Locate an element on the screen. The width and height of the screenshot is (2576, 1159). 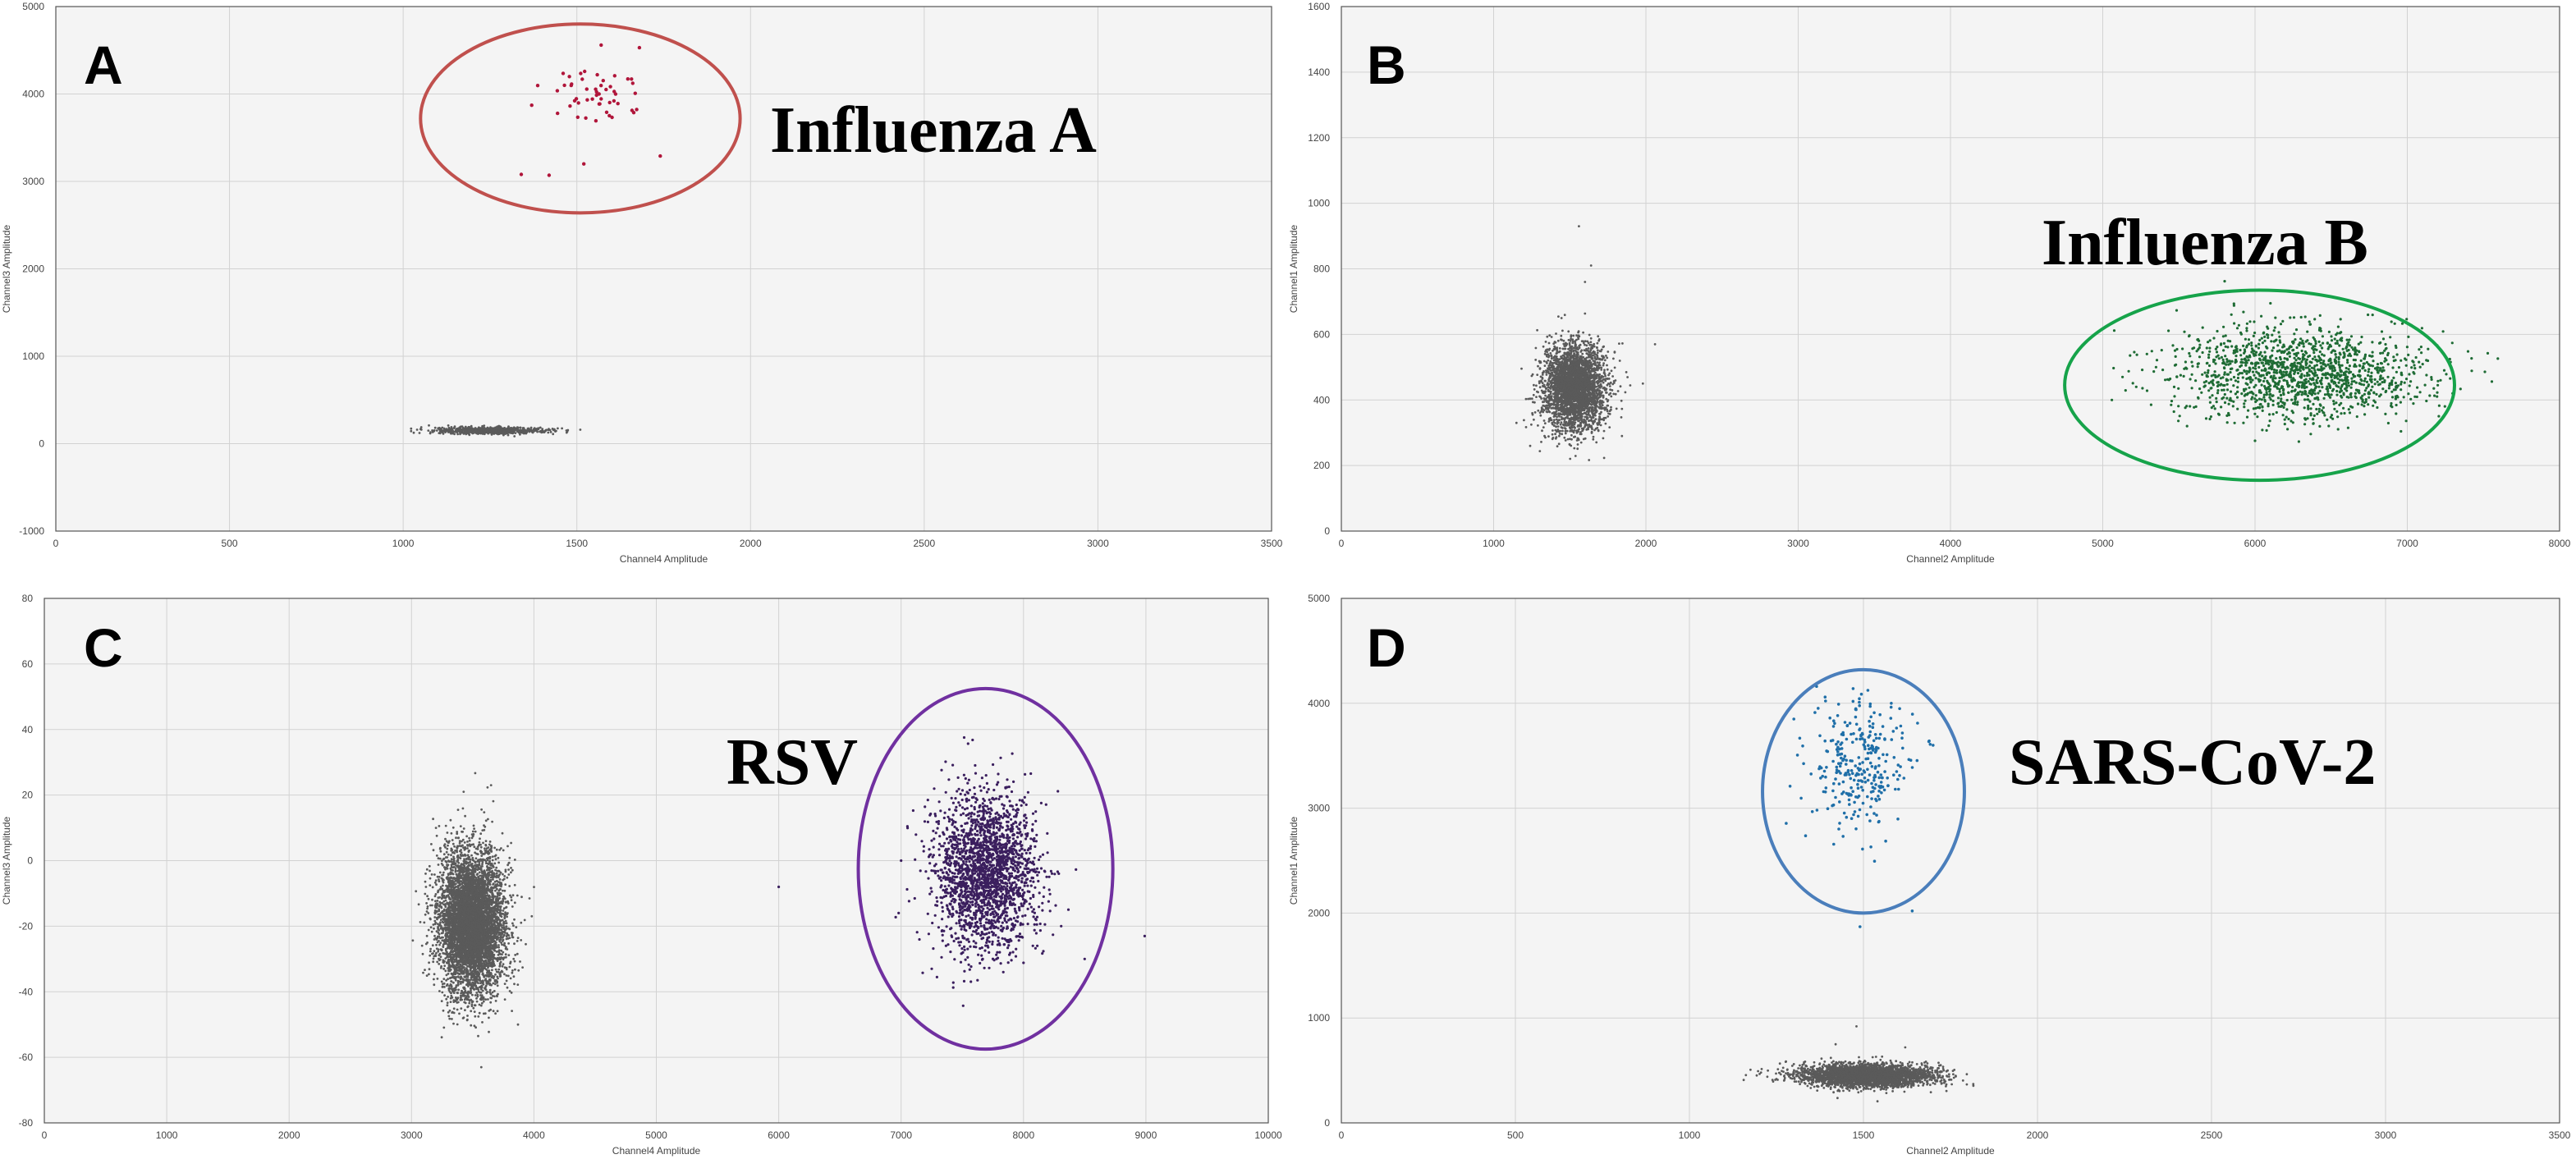
x-tick-label: 3000 is located at coordinates (1098, 544).